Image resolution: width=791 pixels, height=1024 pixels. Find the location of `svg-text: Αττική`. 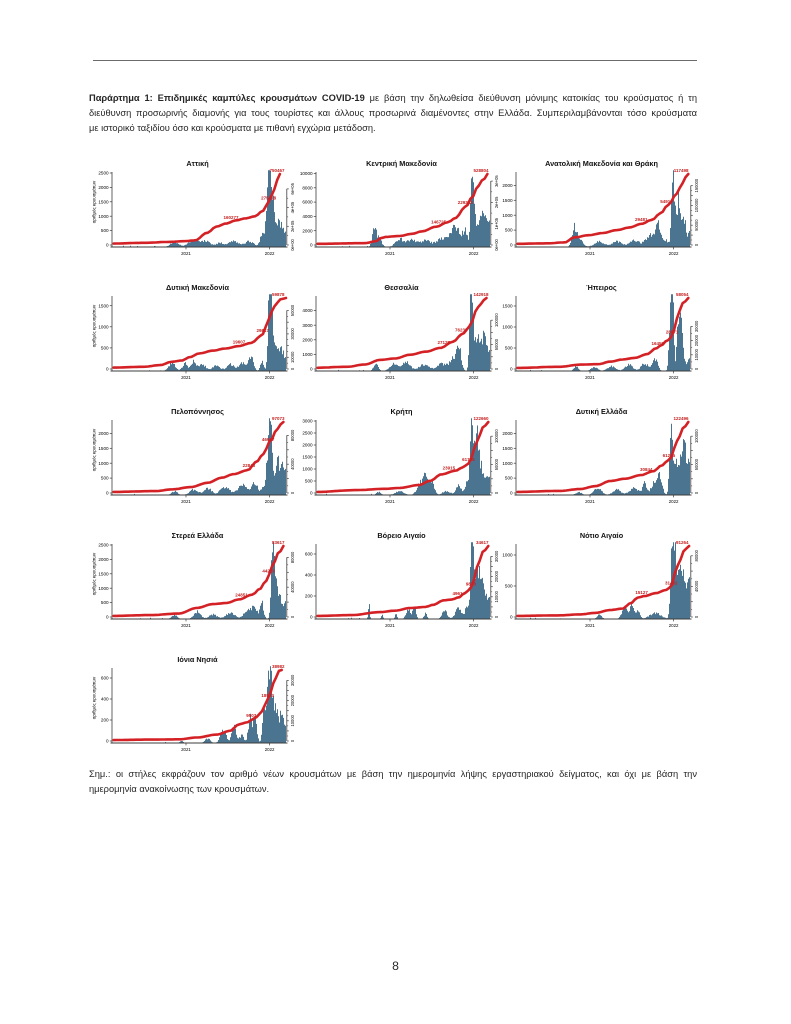

svg-text: Αττική is located at coordinates (197, 163).